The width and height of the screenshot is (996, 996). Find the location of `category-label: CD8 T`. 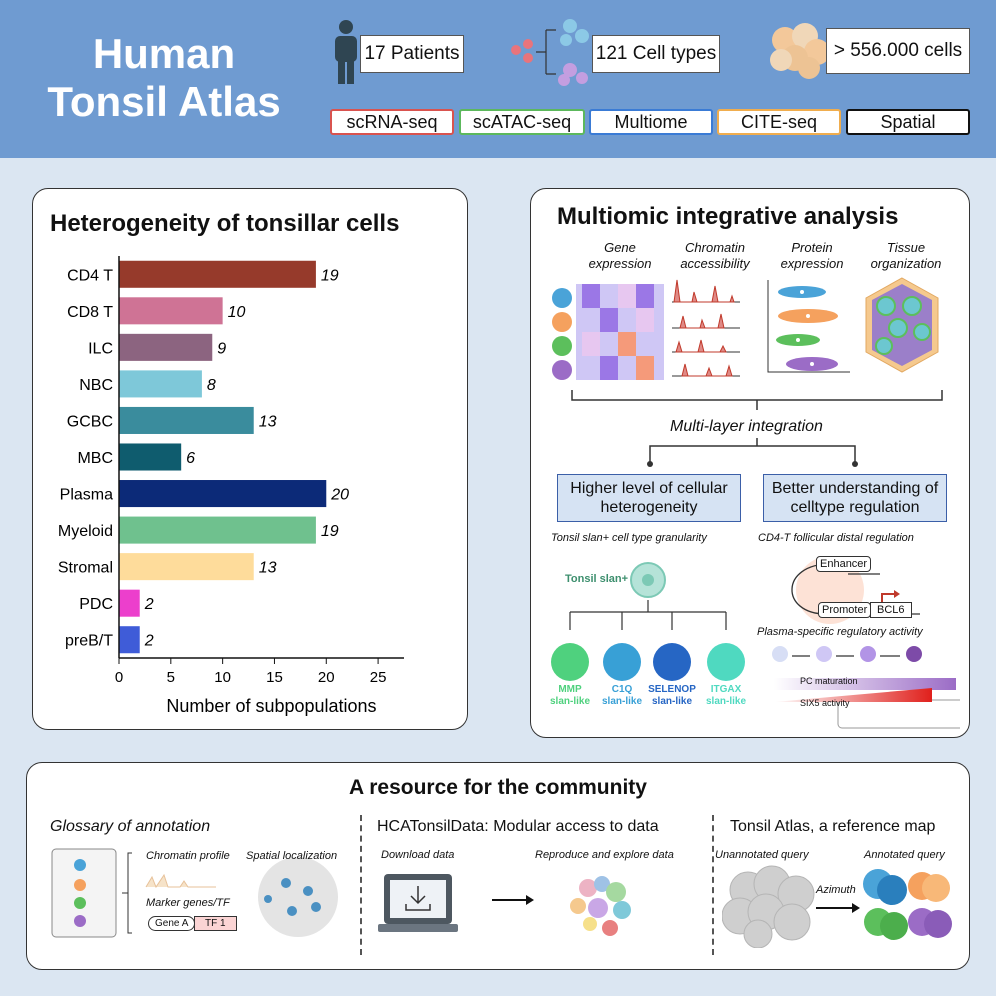

category-label: CD8 T is located at coordinates (90, 312).